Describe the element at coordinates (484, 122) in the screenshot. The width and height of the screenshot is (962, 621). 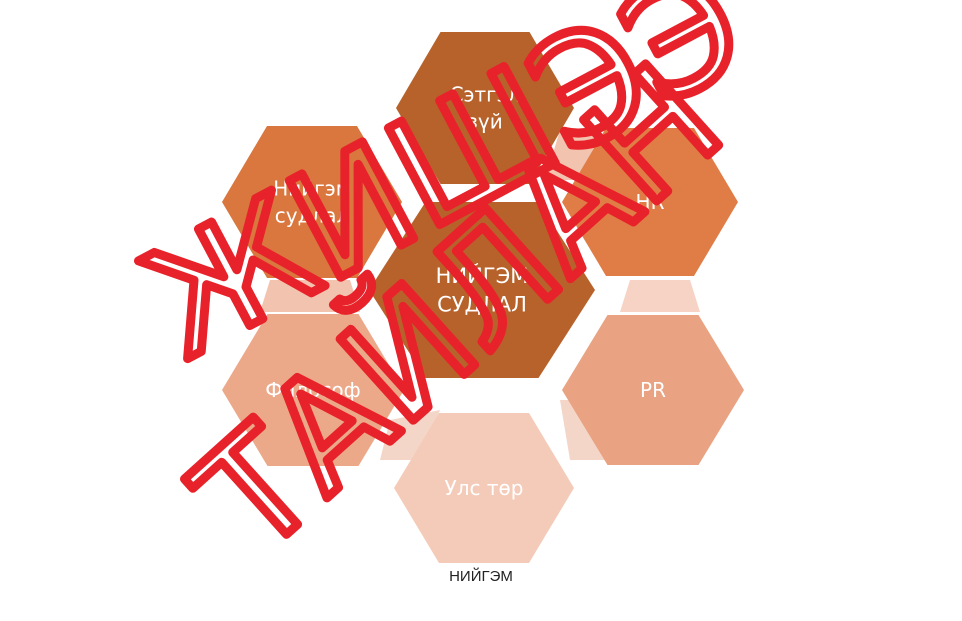
I see `hexagon-label-top: зүй` at that location.